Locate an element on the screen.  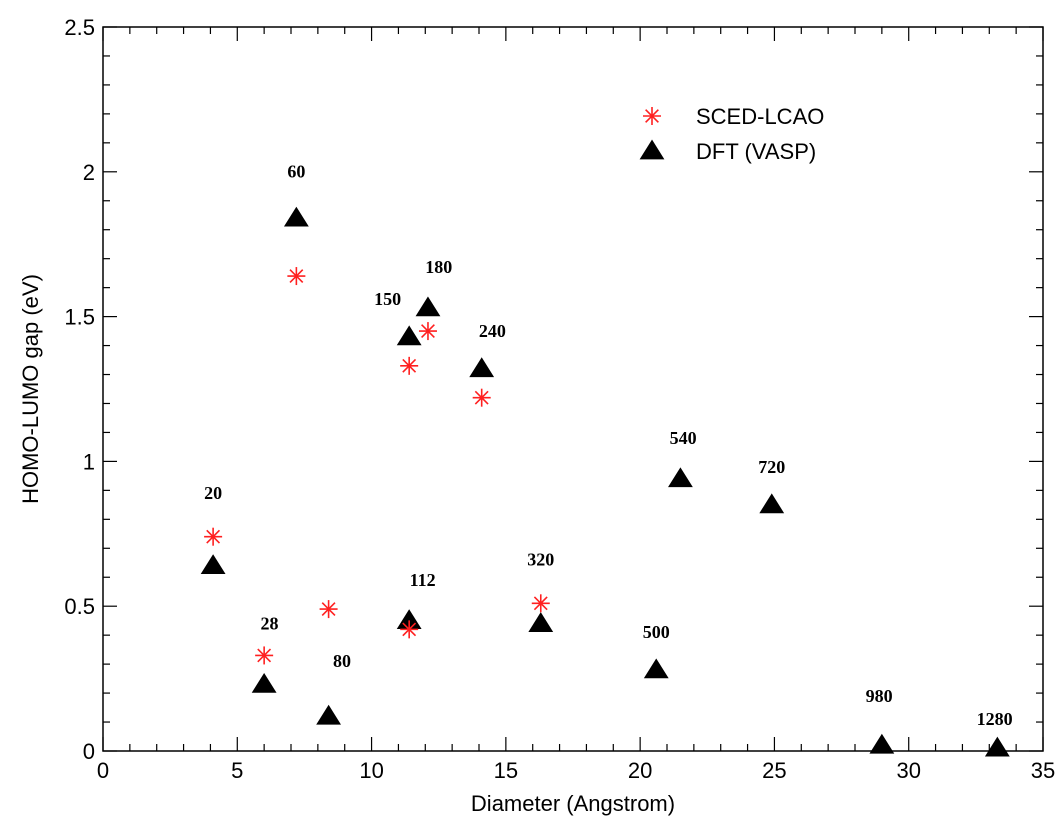
point-annotation: 112 is located at coordinates (423, 580).